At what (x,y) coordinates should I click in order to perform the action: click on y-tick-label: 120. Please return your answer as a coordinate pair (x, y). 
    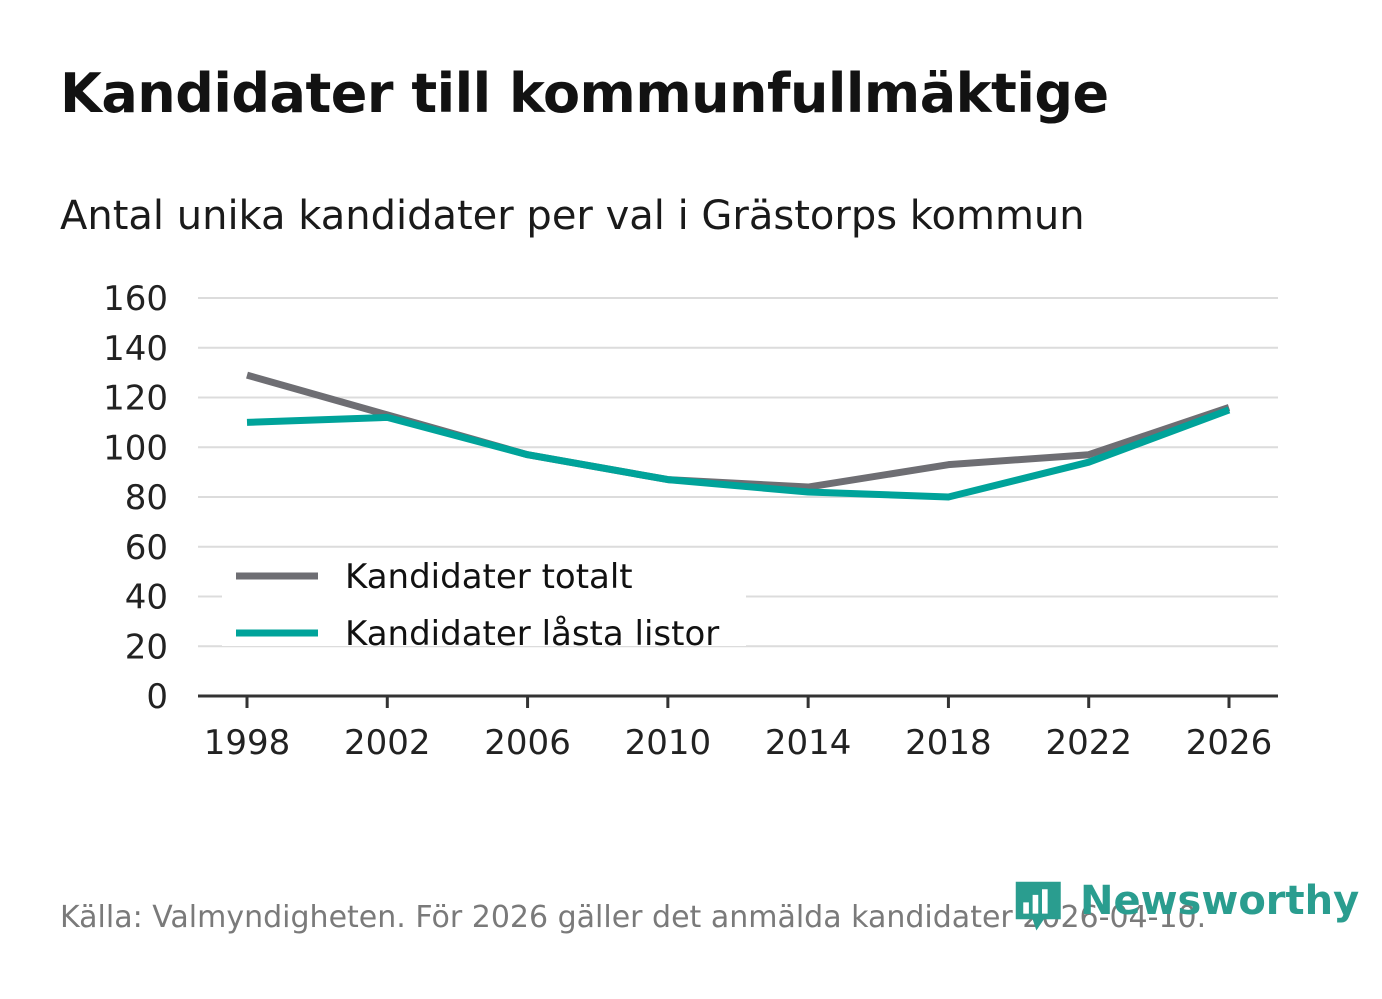
    Looking at the image, I should click on (135, 399).